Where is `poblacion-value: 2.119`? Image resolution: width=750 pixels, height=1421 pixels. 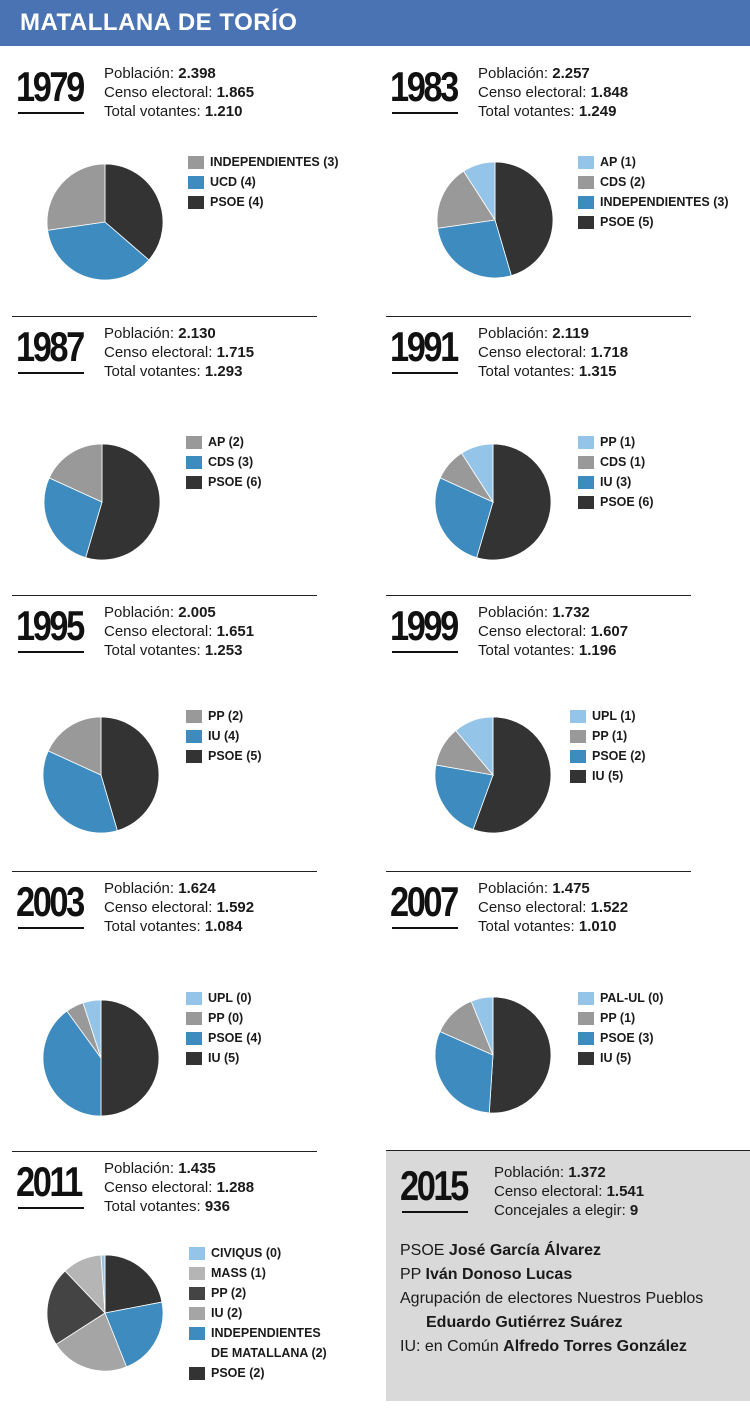
poblacion-value: 2.119 is located at coordinates (570, 333).